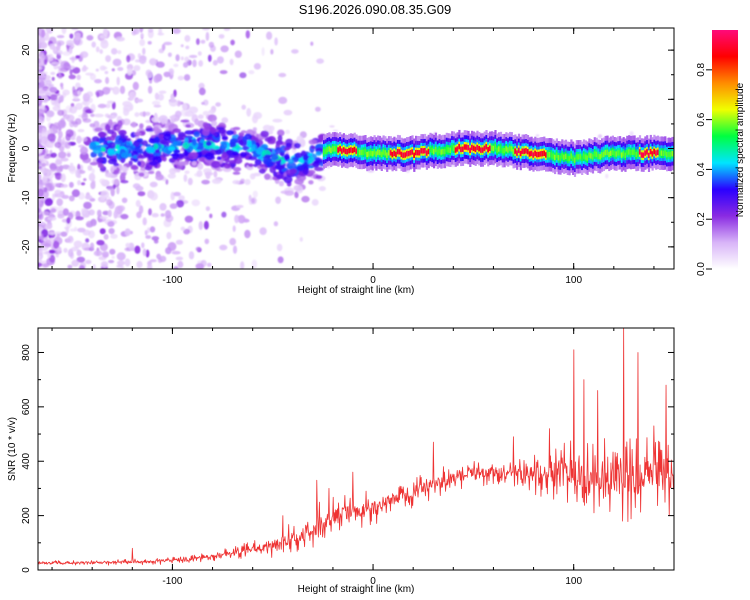 Image resolution: width=750 pixels, height=600 pixels. What do you see at coordinates (373, 581) in the screenshot?
I see `x-tick-label: 0` at bounding box center [373, 581].